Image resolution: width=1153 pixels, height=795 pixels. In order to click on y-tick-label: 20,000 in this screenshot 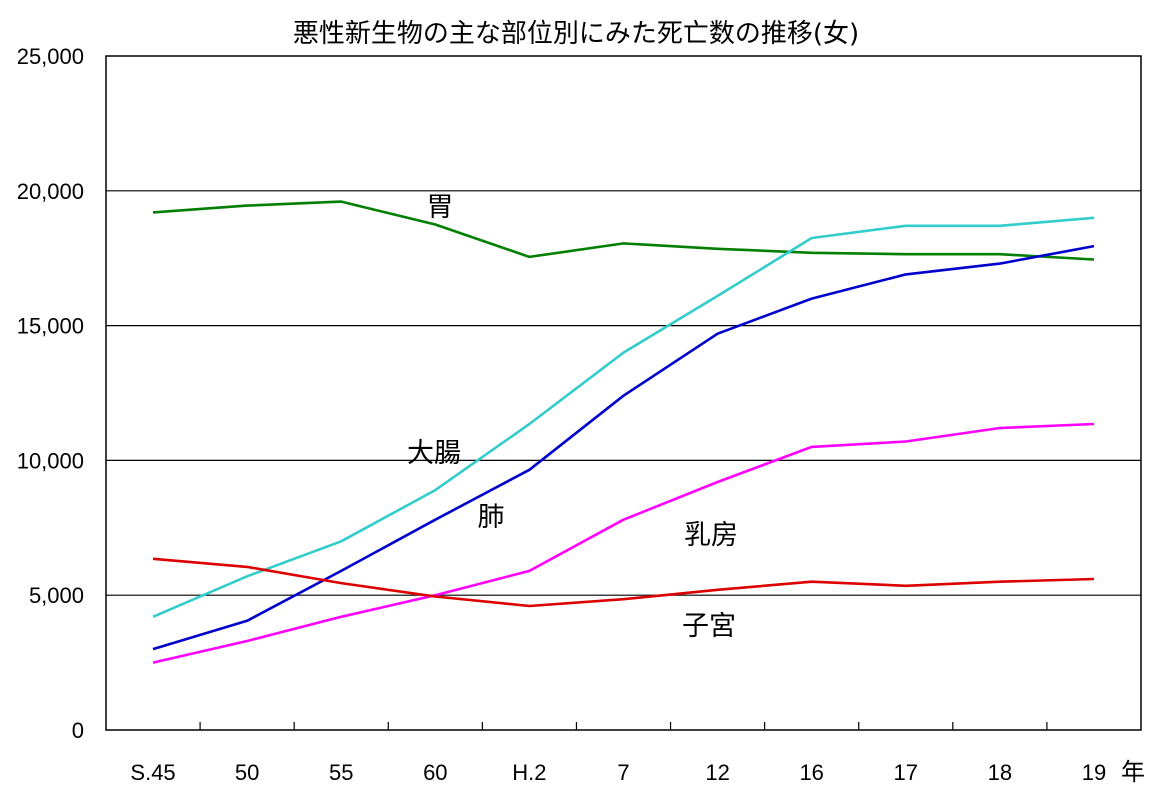, I will do `click(50, 191)`.